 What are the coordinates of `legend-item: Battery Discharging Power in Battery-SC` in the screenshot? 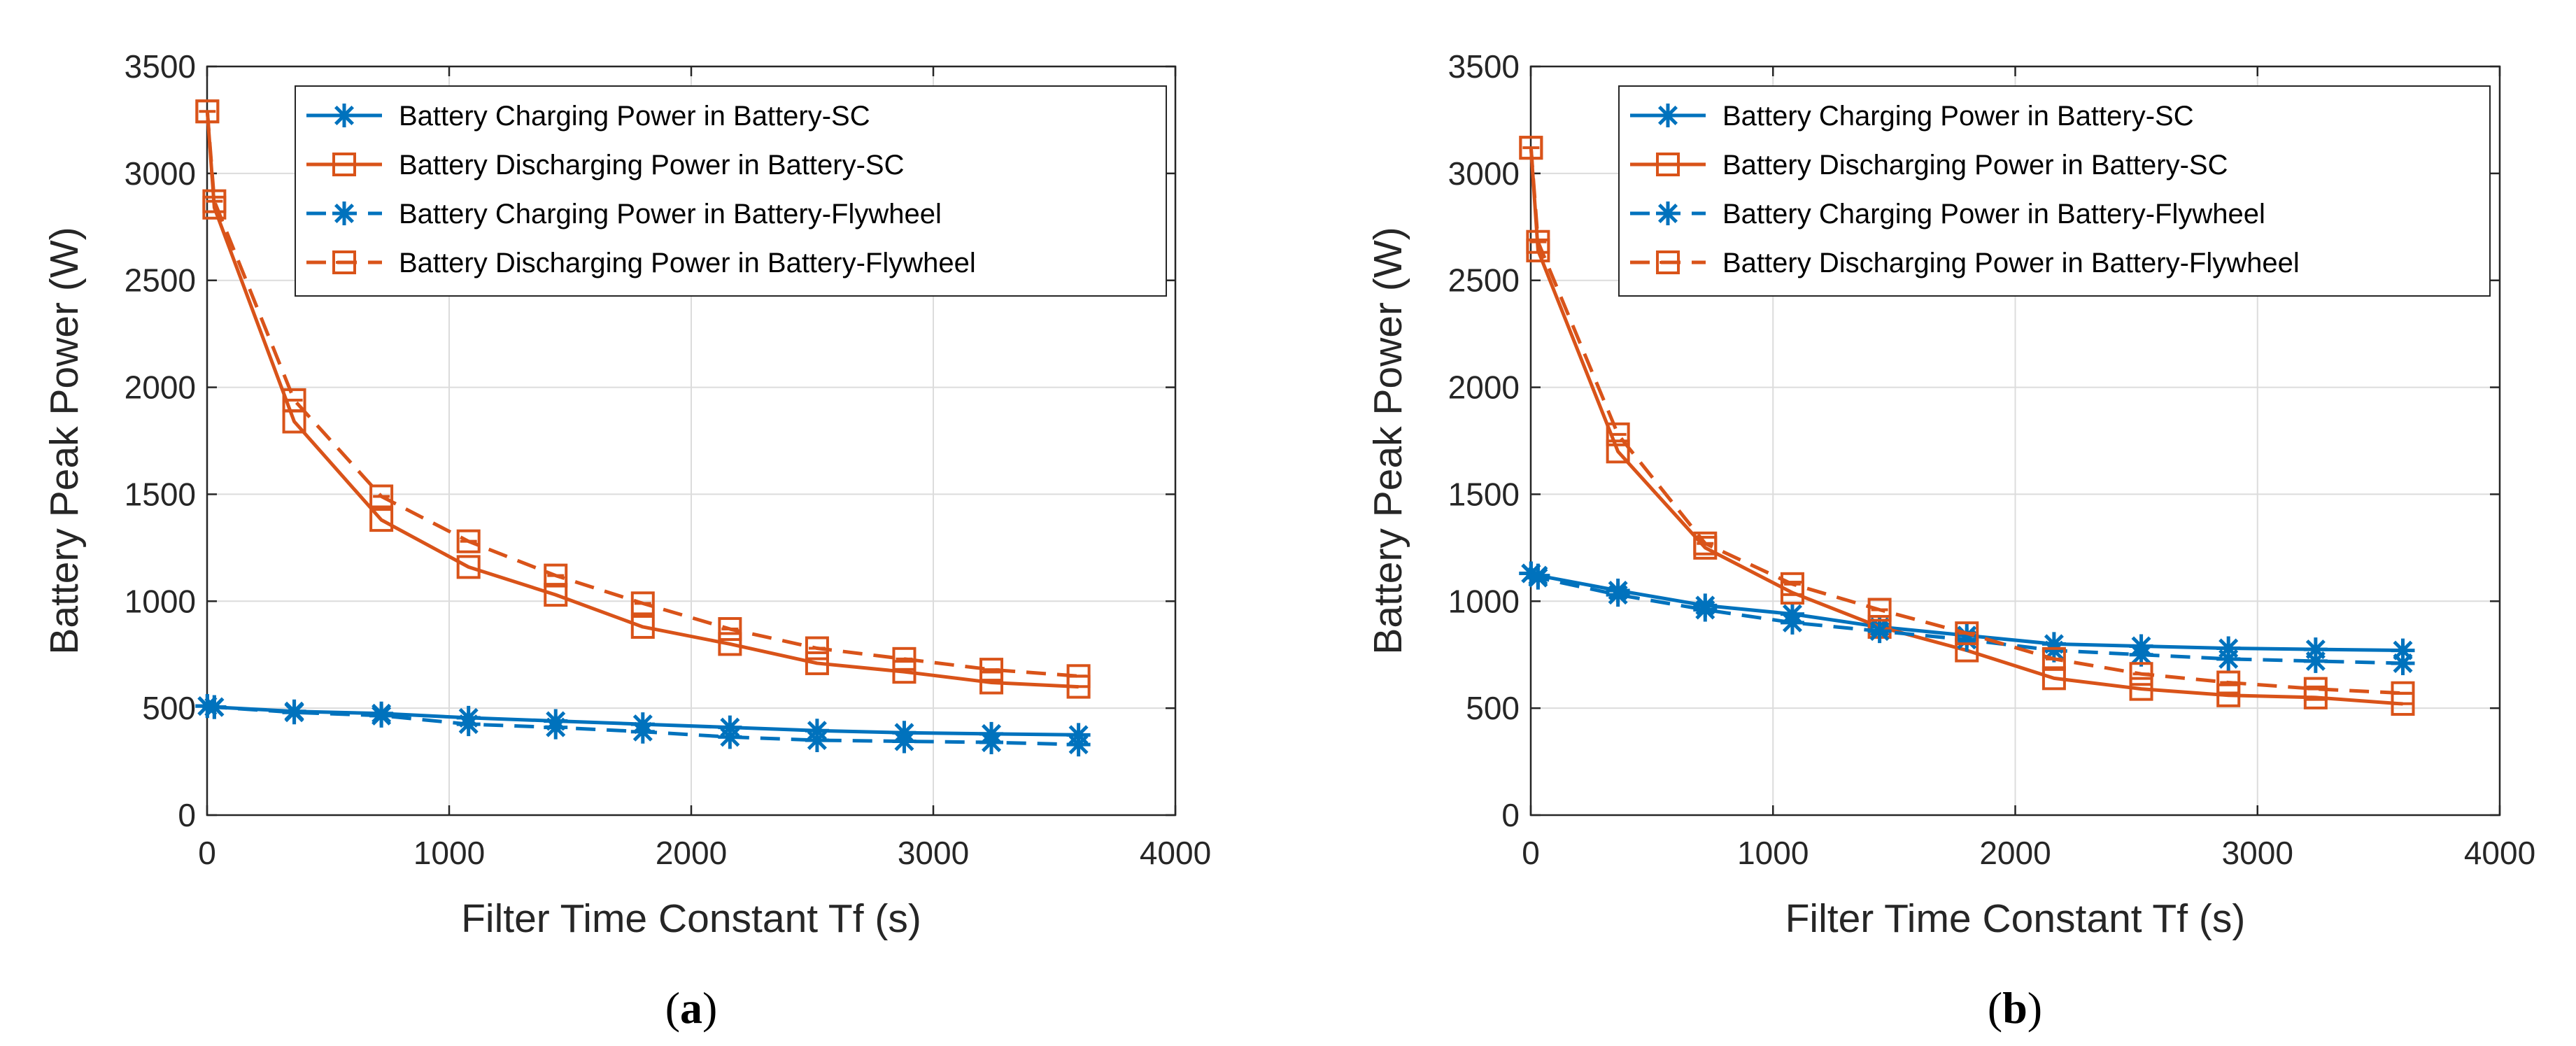 It's located at (1929, 165).